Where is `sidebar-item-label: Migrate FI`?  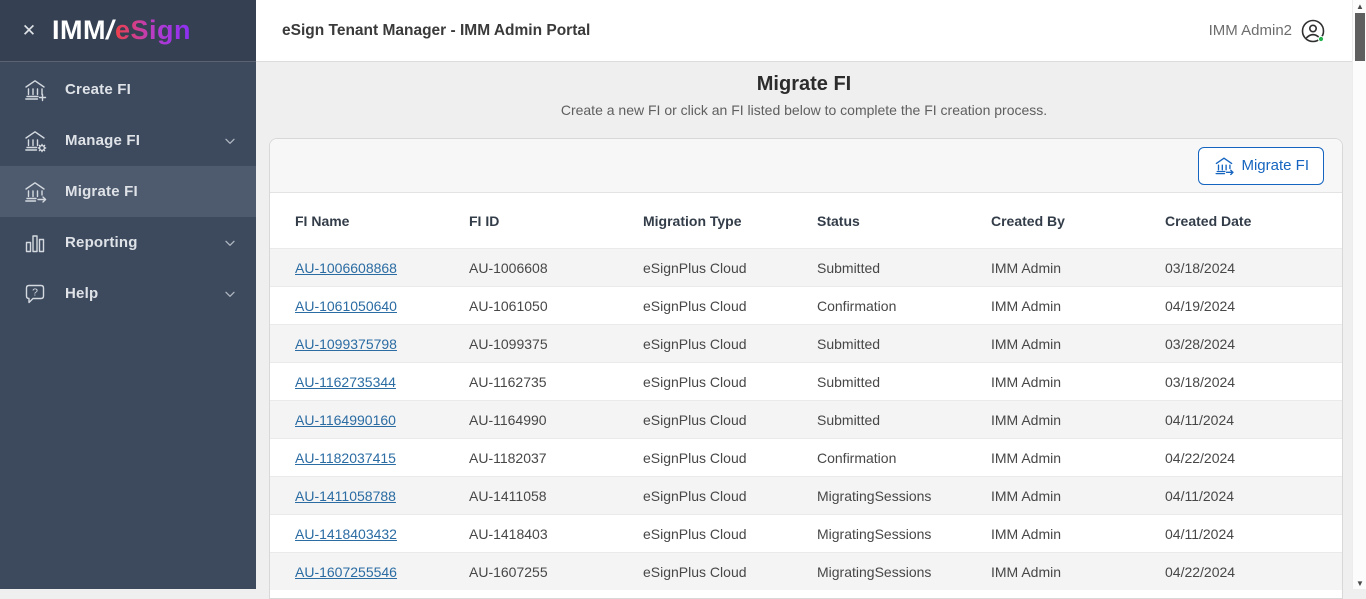
sidebar-item-label: Migrate FI is located at coordinates (101, 191).